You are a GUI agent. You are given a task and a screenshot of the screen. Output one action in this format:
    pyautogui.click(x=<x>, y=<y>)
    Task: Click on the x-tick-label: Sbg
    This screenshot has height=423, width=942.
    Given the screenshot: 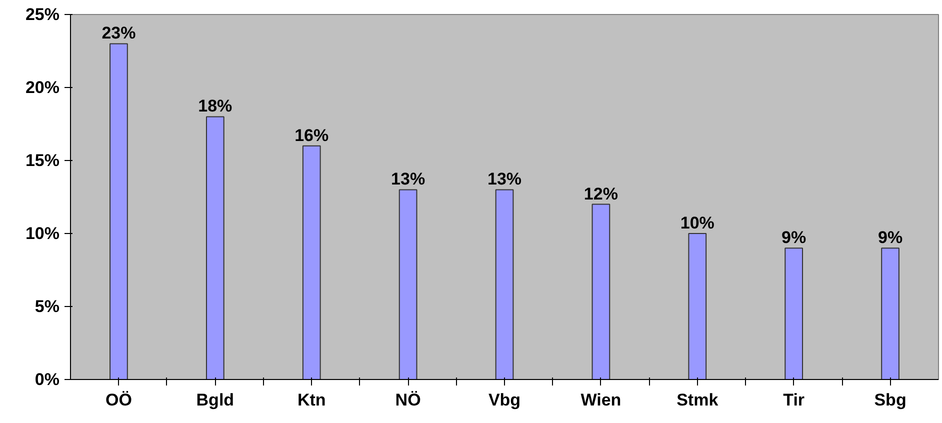 What is the action you would take?
    pyautogui.click(x=890, y=400)
    